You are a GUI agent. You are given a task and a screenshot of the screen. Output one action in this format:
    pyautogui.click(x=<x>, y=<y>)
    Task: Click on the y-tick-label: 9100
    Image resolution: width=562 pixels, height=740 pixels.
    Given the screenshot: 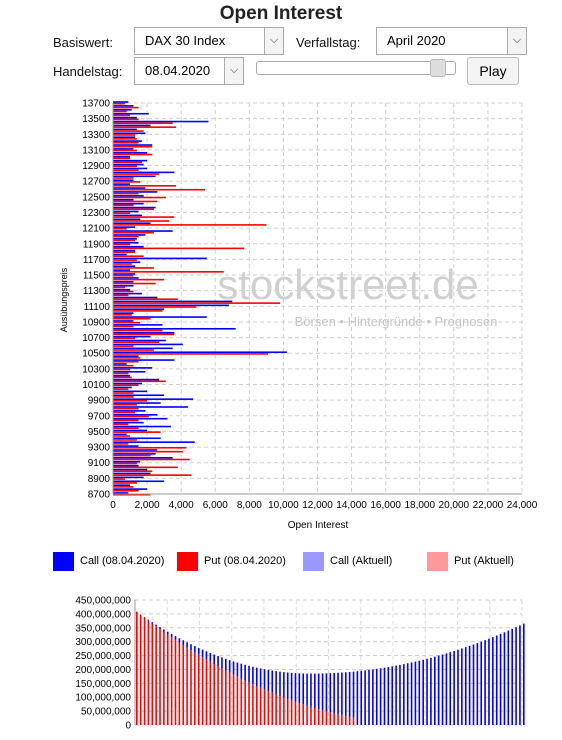 What is the action you would take?
    pyautogui.click(x=99, y=463)
    